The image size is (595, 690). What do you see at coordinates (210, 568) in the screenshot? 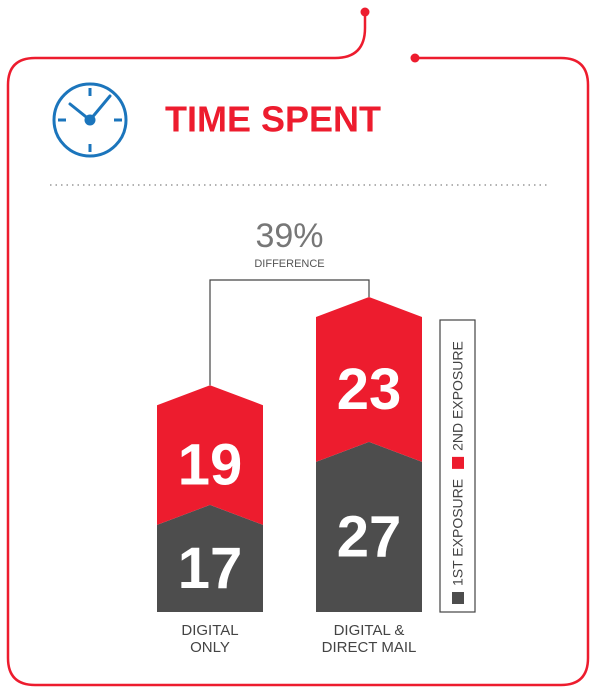
I see `value-label: 17` at bounding box center [210, 568].